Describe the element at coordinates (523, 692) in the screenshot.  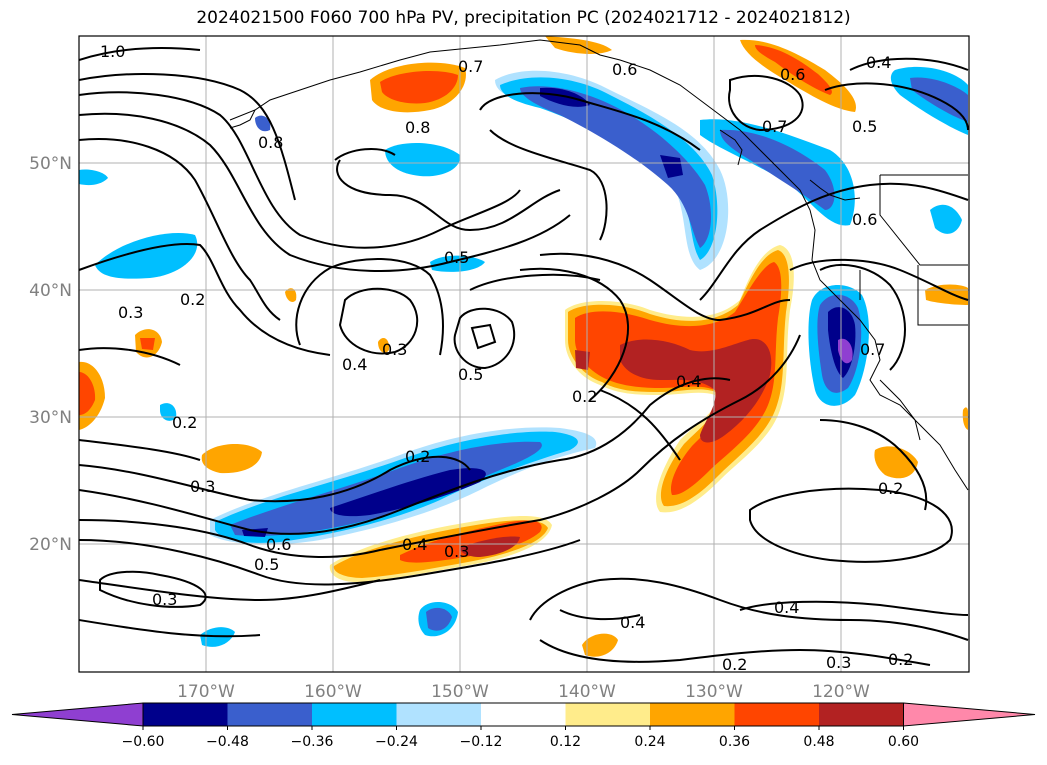
I see `lon-labels: 170°W 160°W 150°W 140°W 130°W 120°W` at that location.